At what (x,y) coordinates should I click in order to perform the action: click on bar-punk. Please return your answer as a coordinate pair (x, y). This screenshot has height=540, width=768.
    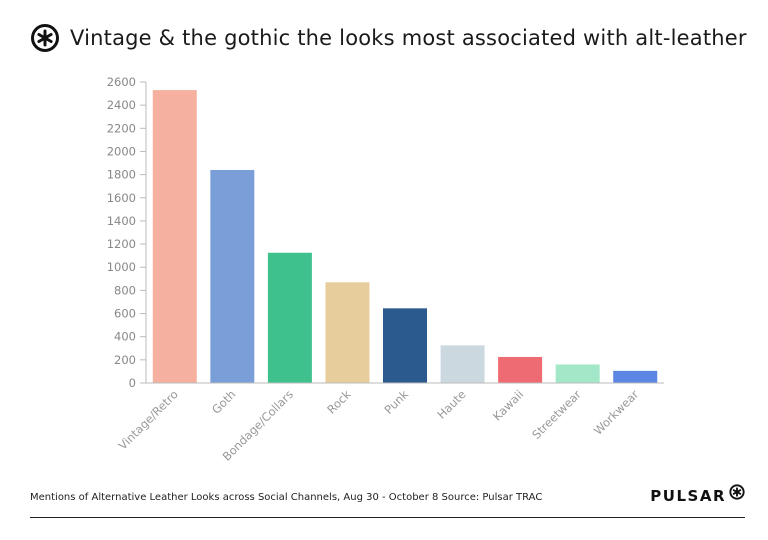
    Looking at the image, I should click on (405, 345).